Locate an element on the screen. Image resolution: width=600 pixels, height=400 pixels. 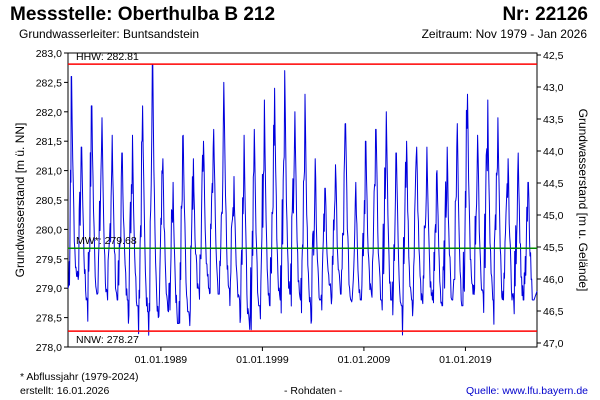
right-tick-label: 46,5 is located at coordinates (553, 312).